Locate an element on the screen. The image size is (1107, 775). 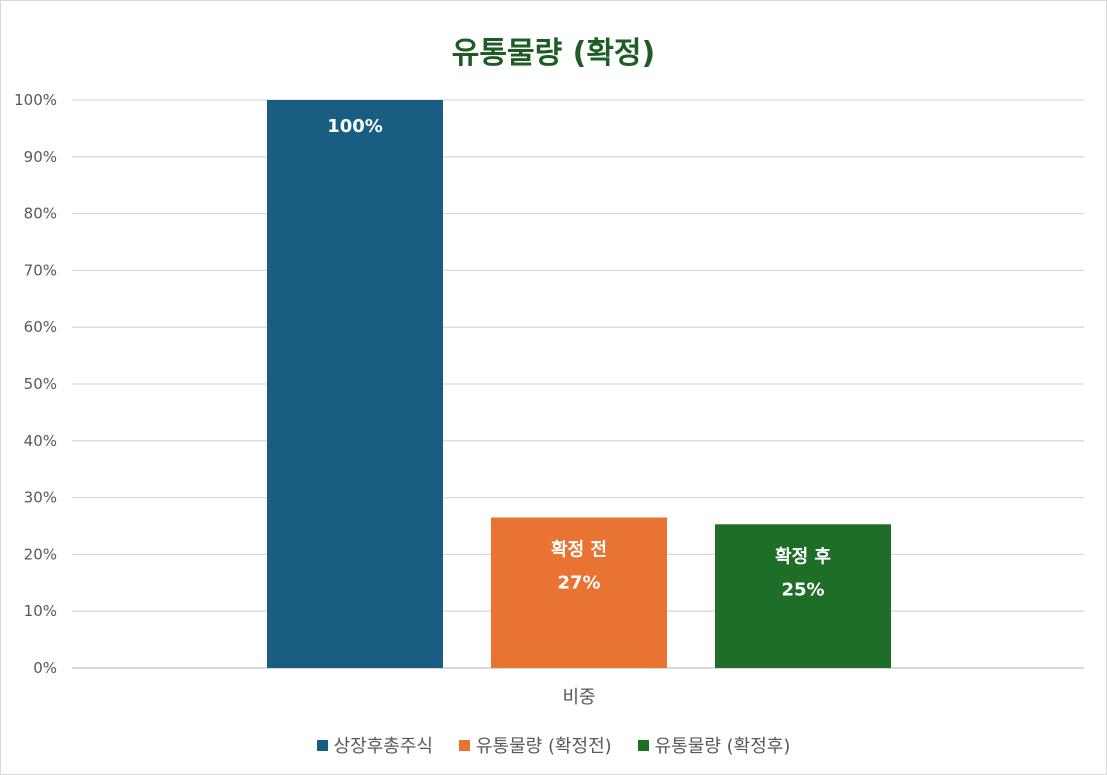
data-label: 확정 전 is located at coordinates (579, 549).